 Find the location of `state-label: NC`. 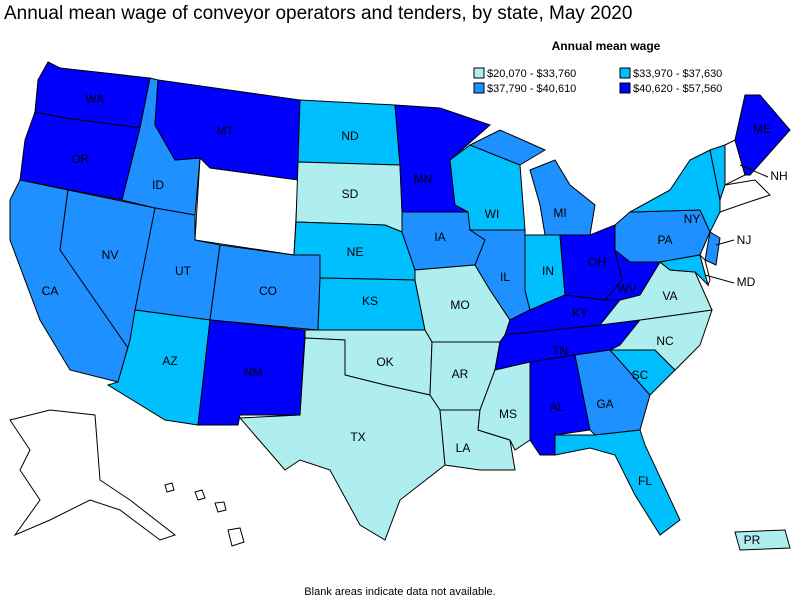

state-label: NC is located at coordinates (665, 341).